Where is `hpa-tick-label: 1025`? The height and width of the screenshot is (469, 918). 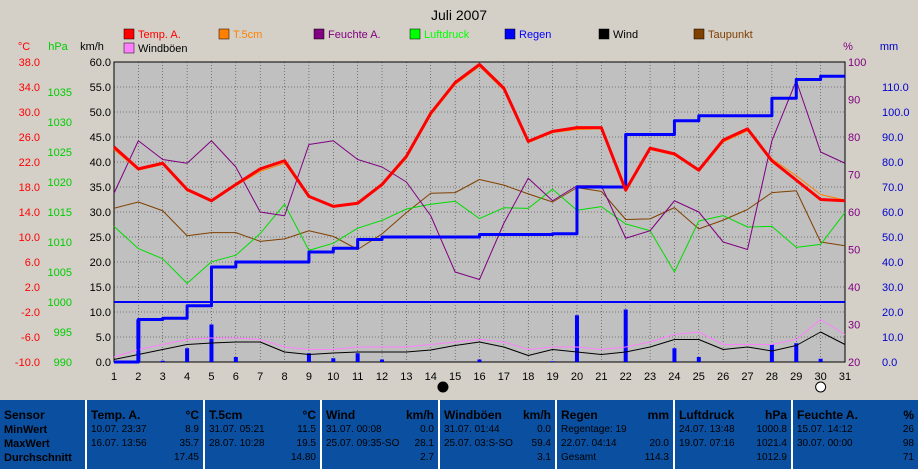 hpa-tick-label: 1025 is located at coordinates (60, 153).